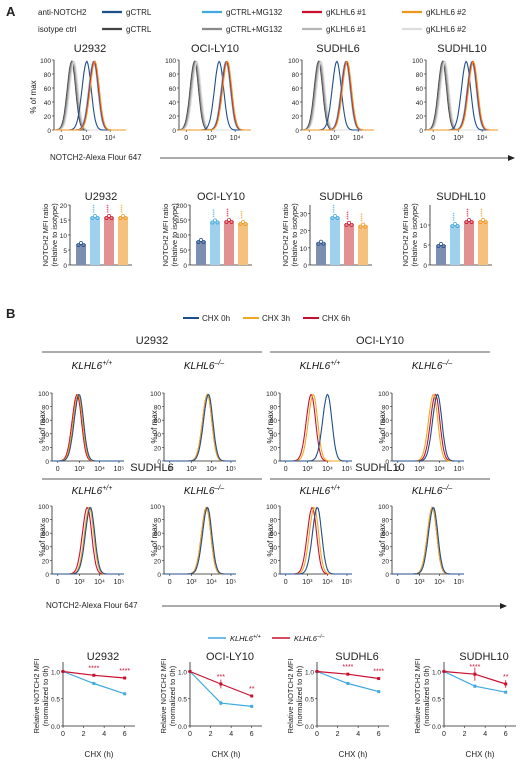 The width and height of the screenshot is (520, 771). What do you see at coordinates (181, 221) in the screenshot?
I see `y-tick-label: 150` at bounding box center [181, 221].